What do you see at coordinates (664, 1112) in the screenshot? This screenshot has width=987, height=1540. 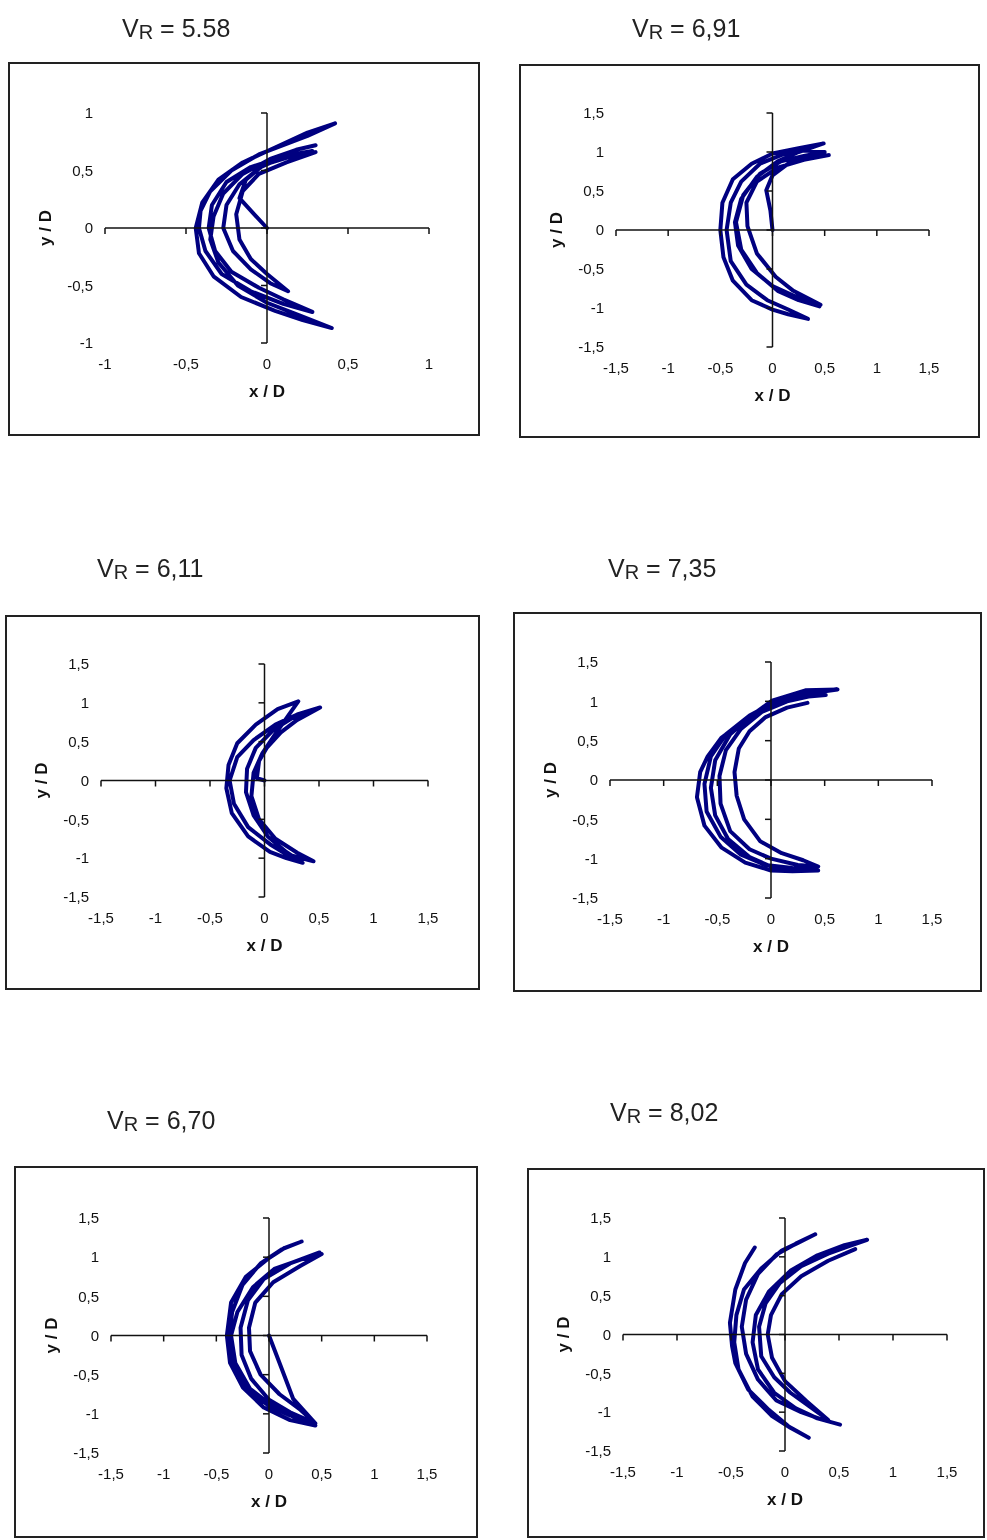 I see `chart-title: V$_{R}$ = 8,02` at bounding box center [664, 1112].